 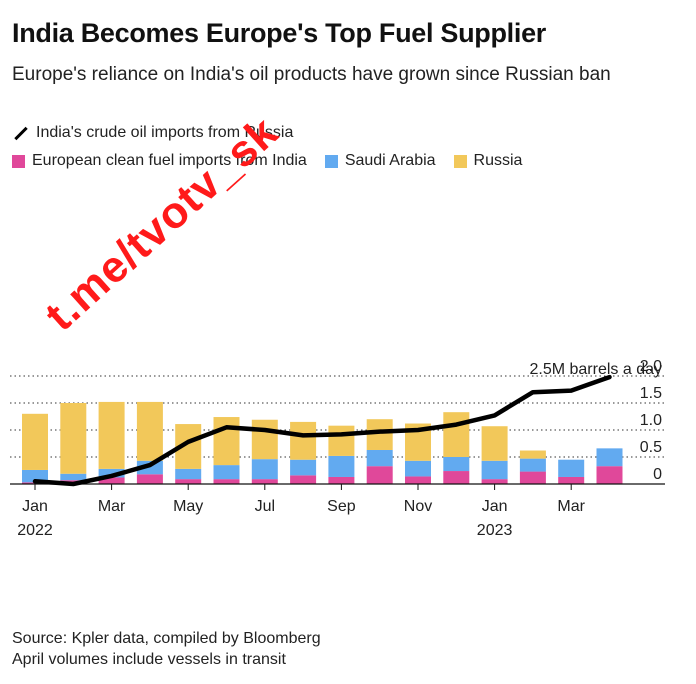 What do you see at coordinates (165, 132) in the screenshot?
I see `legend-label-line: India's crude oil imports from Russia` at bounding box center [165, 132].